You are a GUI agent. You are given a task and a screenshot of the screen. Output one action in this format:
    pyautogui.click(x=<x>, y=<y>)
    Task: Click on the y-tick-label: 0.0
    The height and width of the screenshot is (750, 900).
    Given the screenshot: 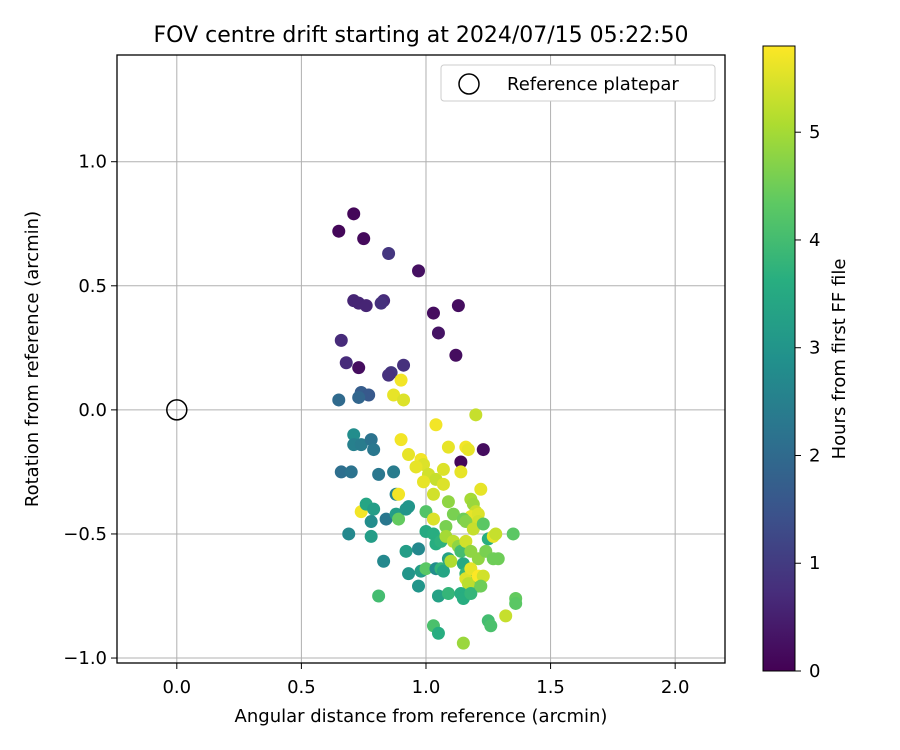 What is the action you would take?
    pyautogui.click(x=92, y=410)
    